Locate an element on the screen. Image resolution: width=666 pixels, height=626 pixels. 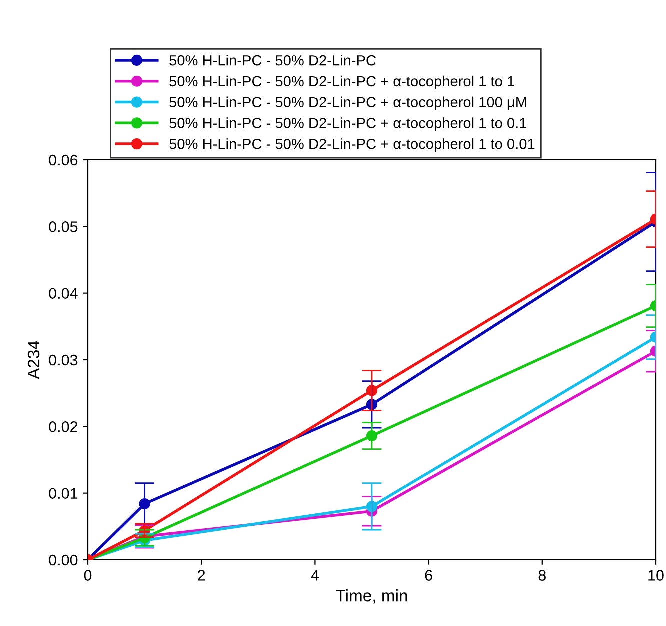
x-tick-label: 6 is located at coordinates (428, 575).